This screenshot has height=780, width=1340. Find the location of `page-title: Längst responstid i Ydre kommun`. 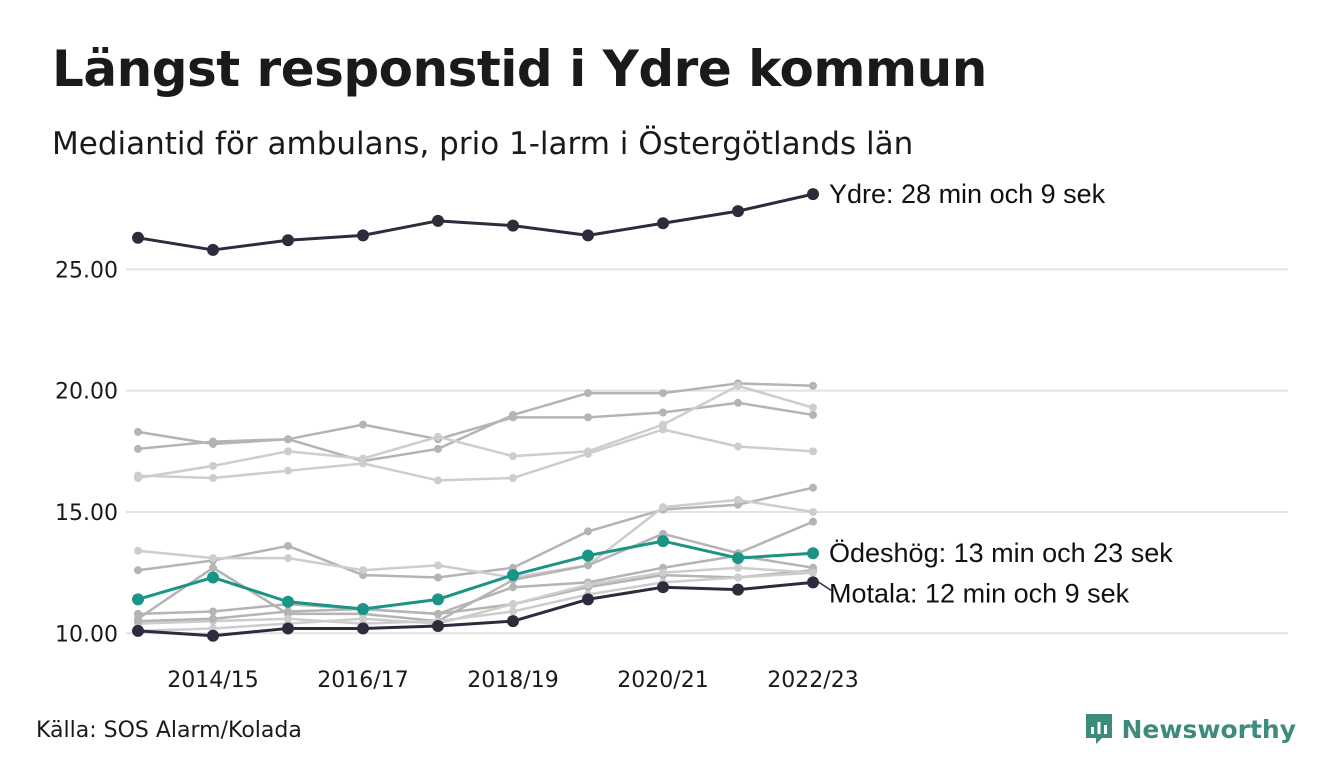

page-title: Längst responstid i Ydre kommun is located at coordinates (519, 69).